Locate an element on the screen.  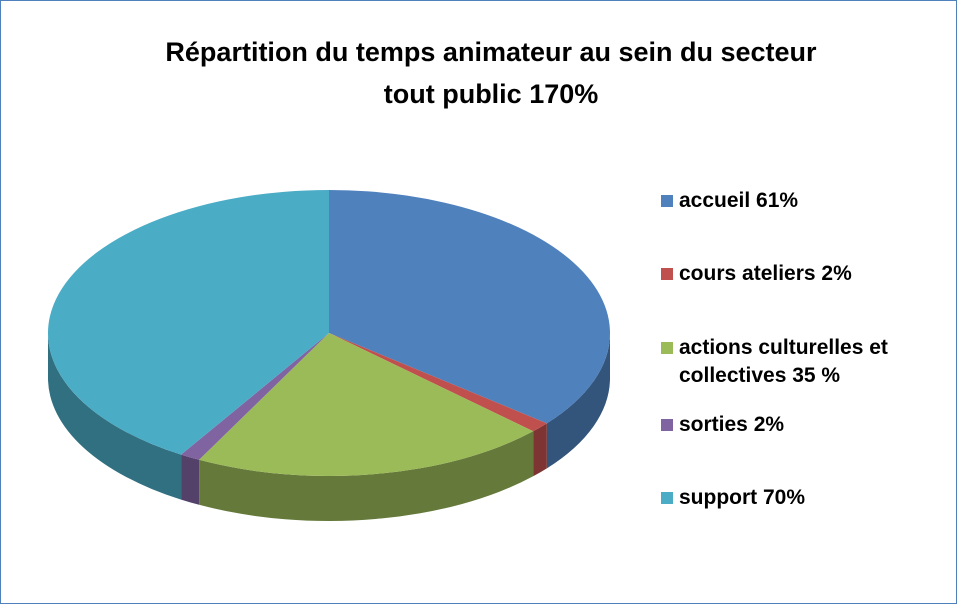
legend-item: actions culturelles et collectives 35 % is located at coordinates (806, 362).